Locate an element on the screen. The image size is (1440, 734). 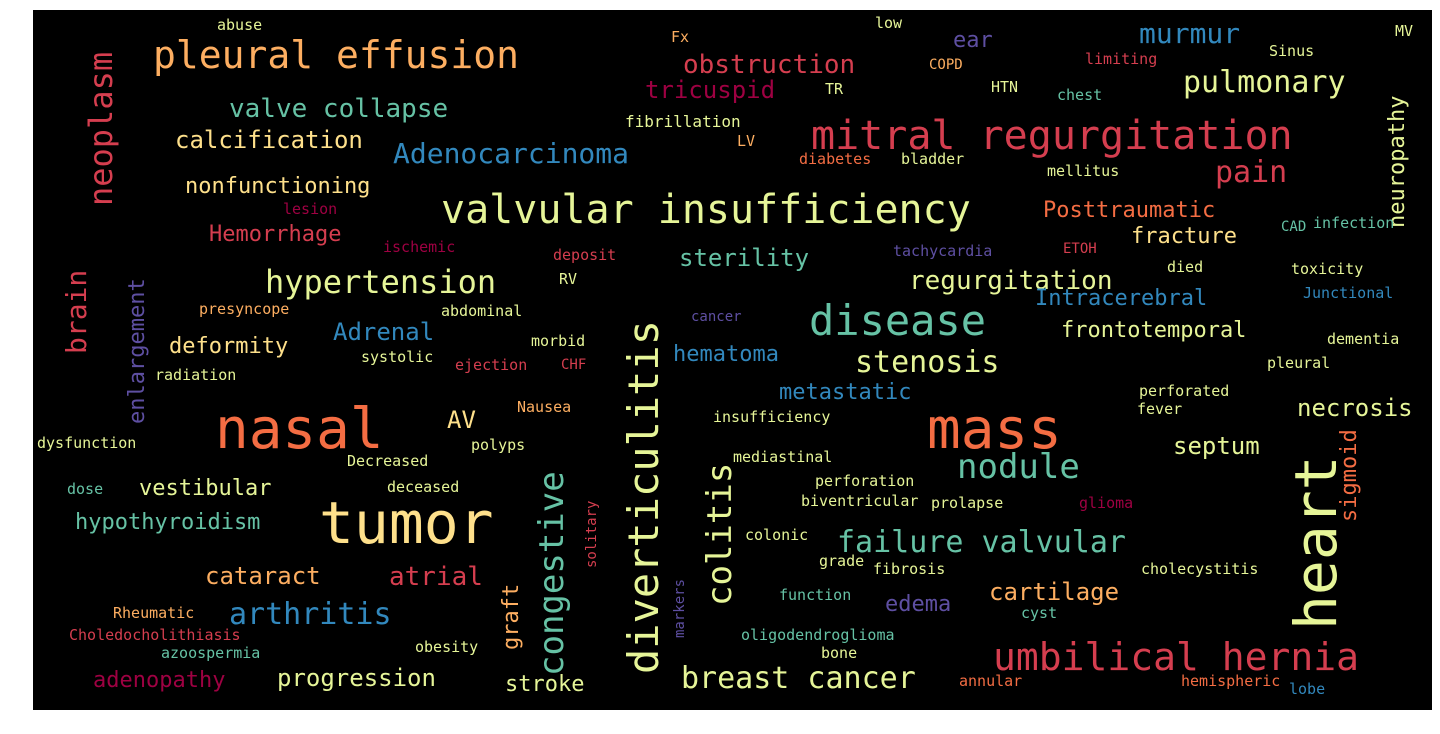
word-bladder: bladder is located at coordinates (932, 159).